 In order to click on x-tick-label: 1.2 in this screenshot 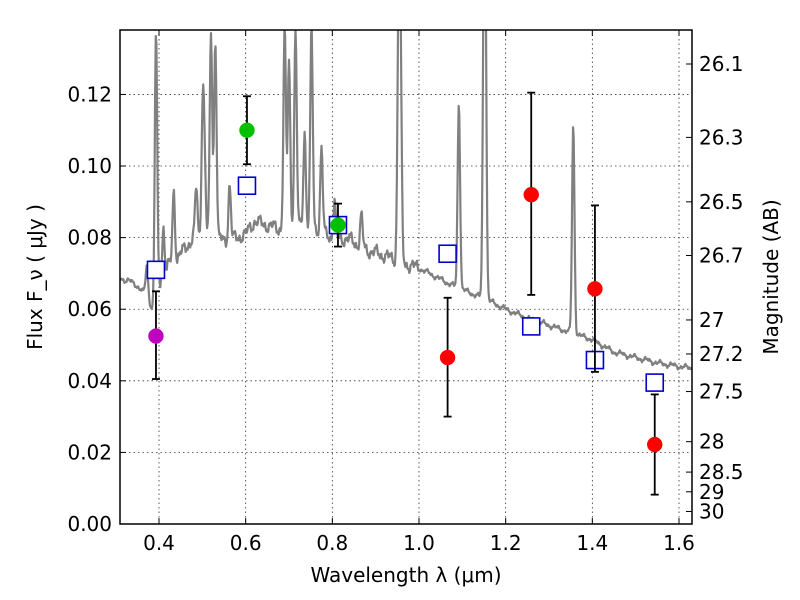, I will do `click(506, 543)`.